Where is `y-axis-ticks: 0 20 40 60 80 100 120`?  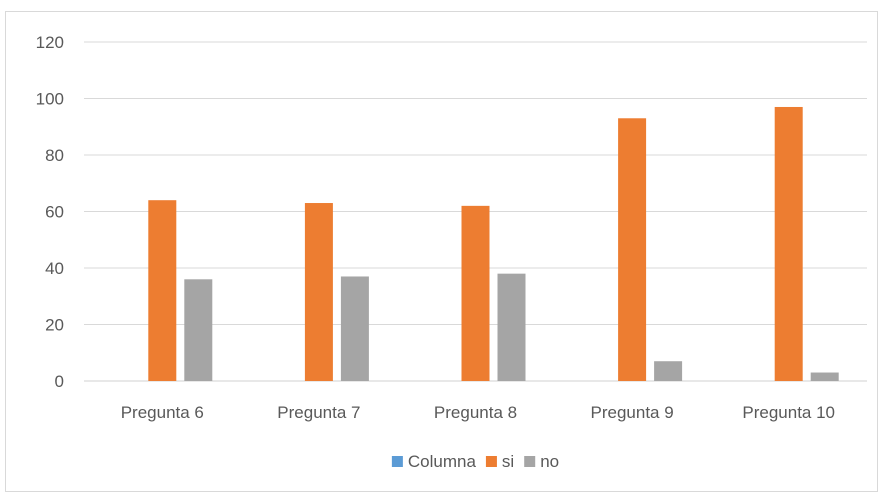 y-axis-ticks: 0 20 40 60 80 100 120 is located at coordinates (50, 212).